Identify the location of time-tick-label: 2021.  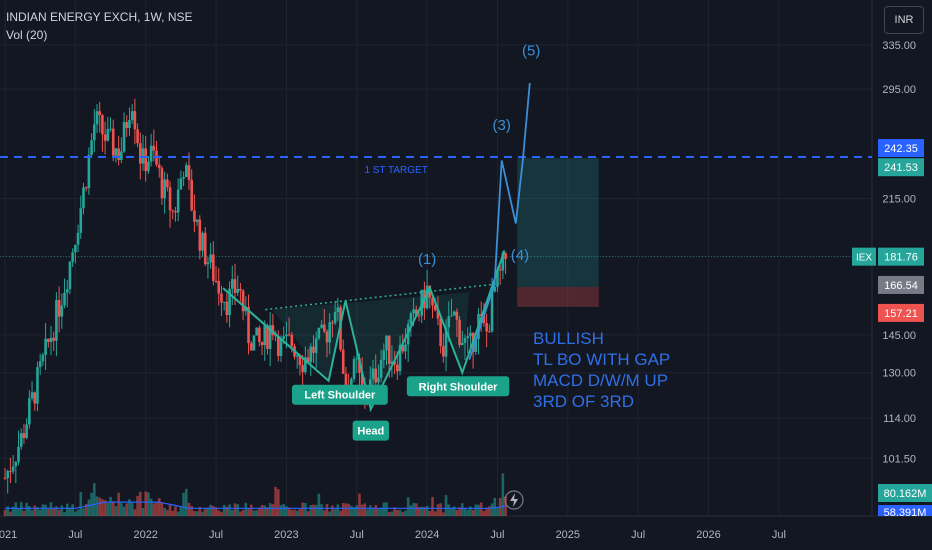
(8, 535).